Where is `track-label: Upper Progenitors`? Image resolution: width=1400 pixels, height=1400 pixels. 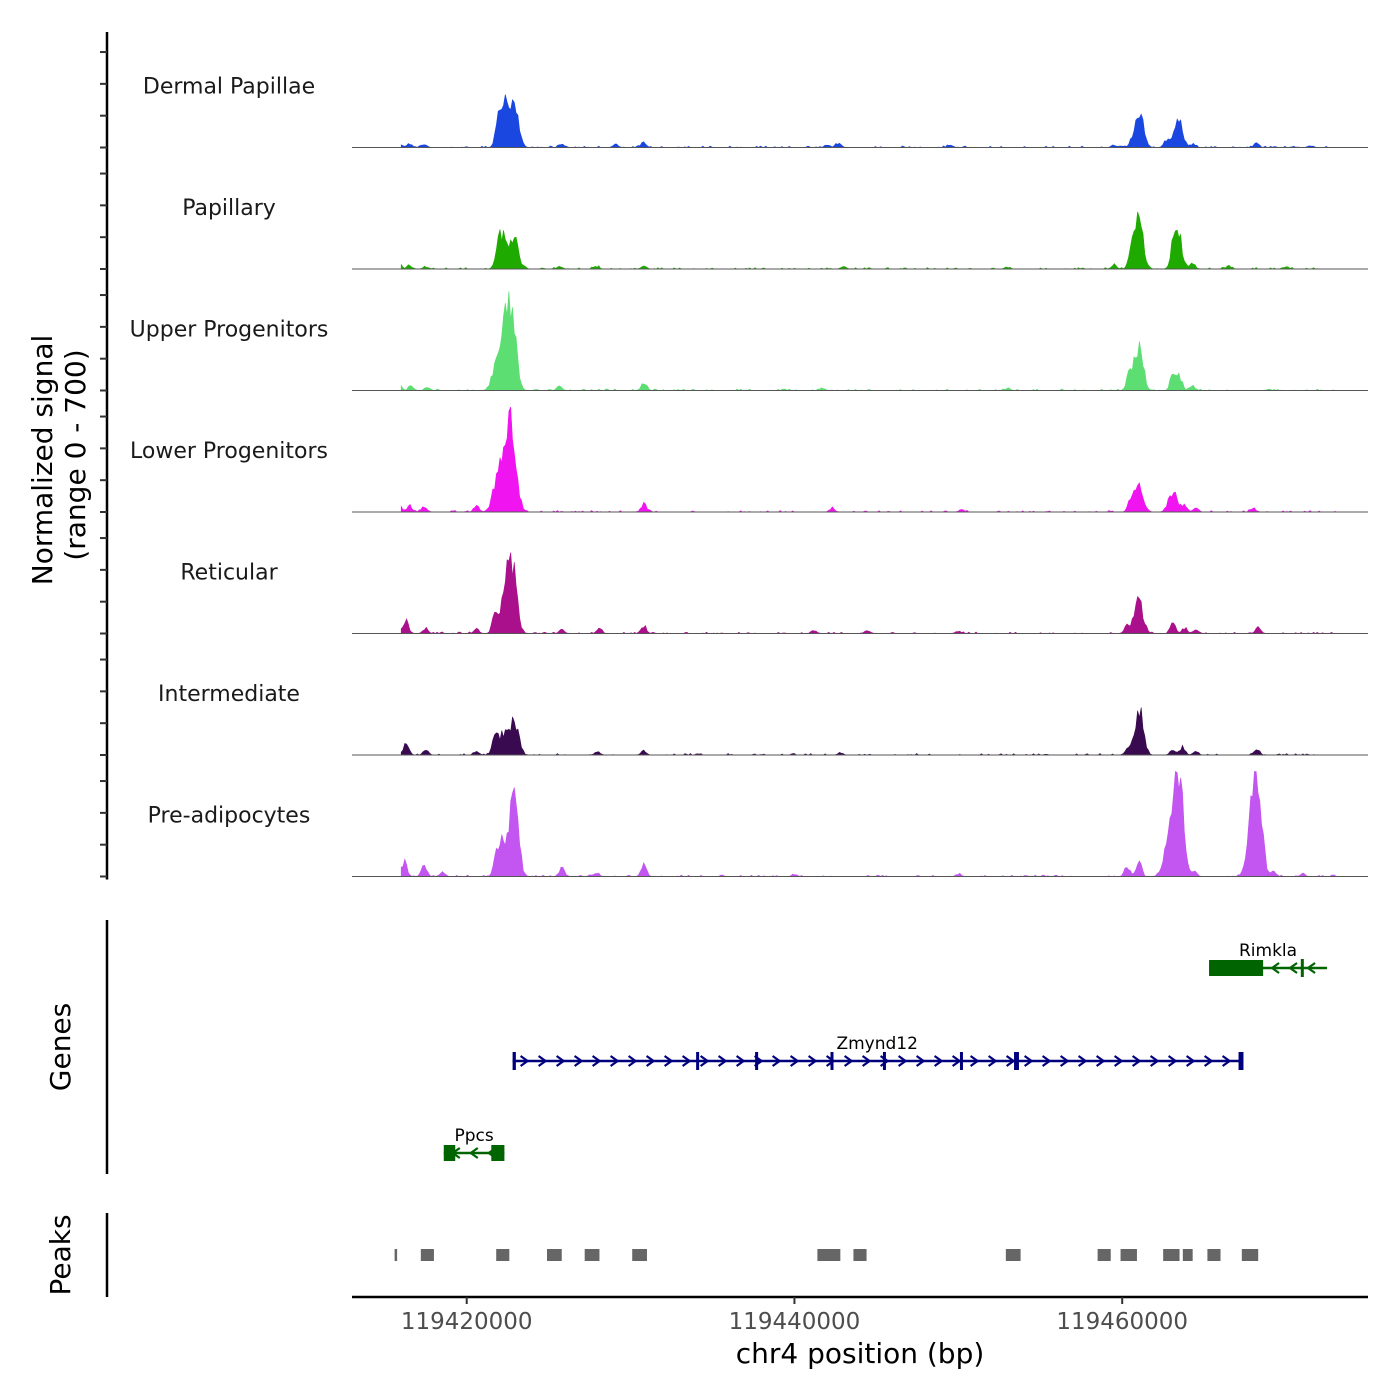 track-label: Upper Progenitors is located at coordinates (229, 330).